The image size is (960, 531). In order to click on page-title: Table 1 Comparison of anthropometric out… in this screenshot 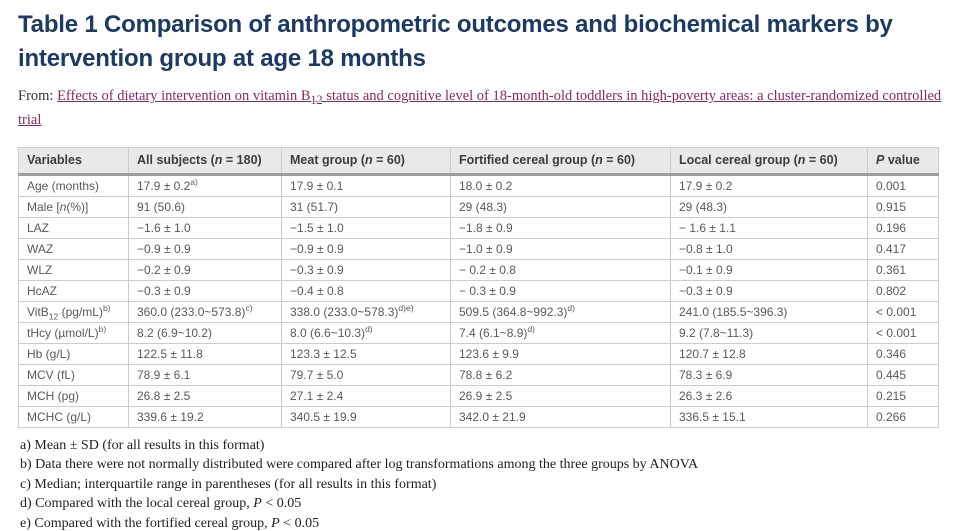, I will do `click(455, 41)`.